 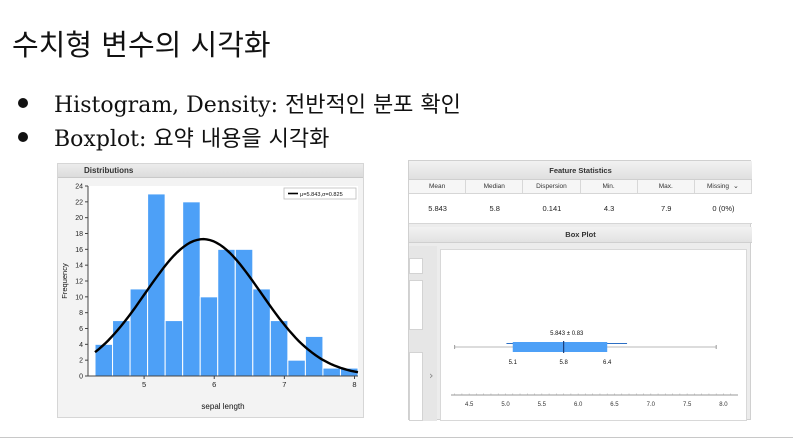 I want to click on quartile-label: 5.1, so click(x=513, y=363).